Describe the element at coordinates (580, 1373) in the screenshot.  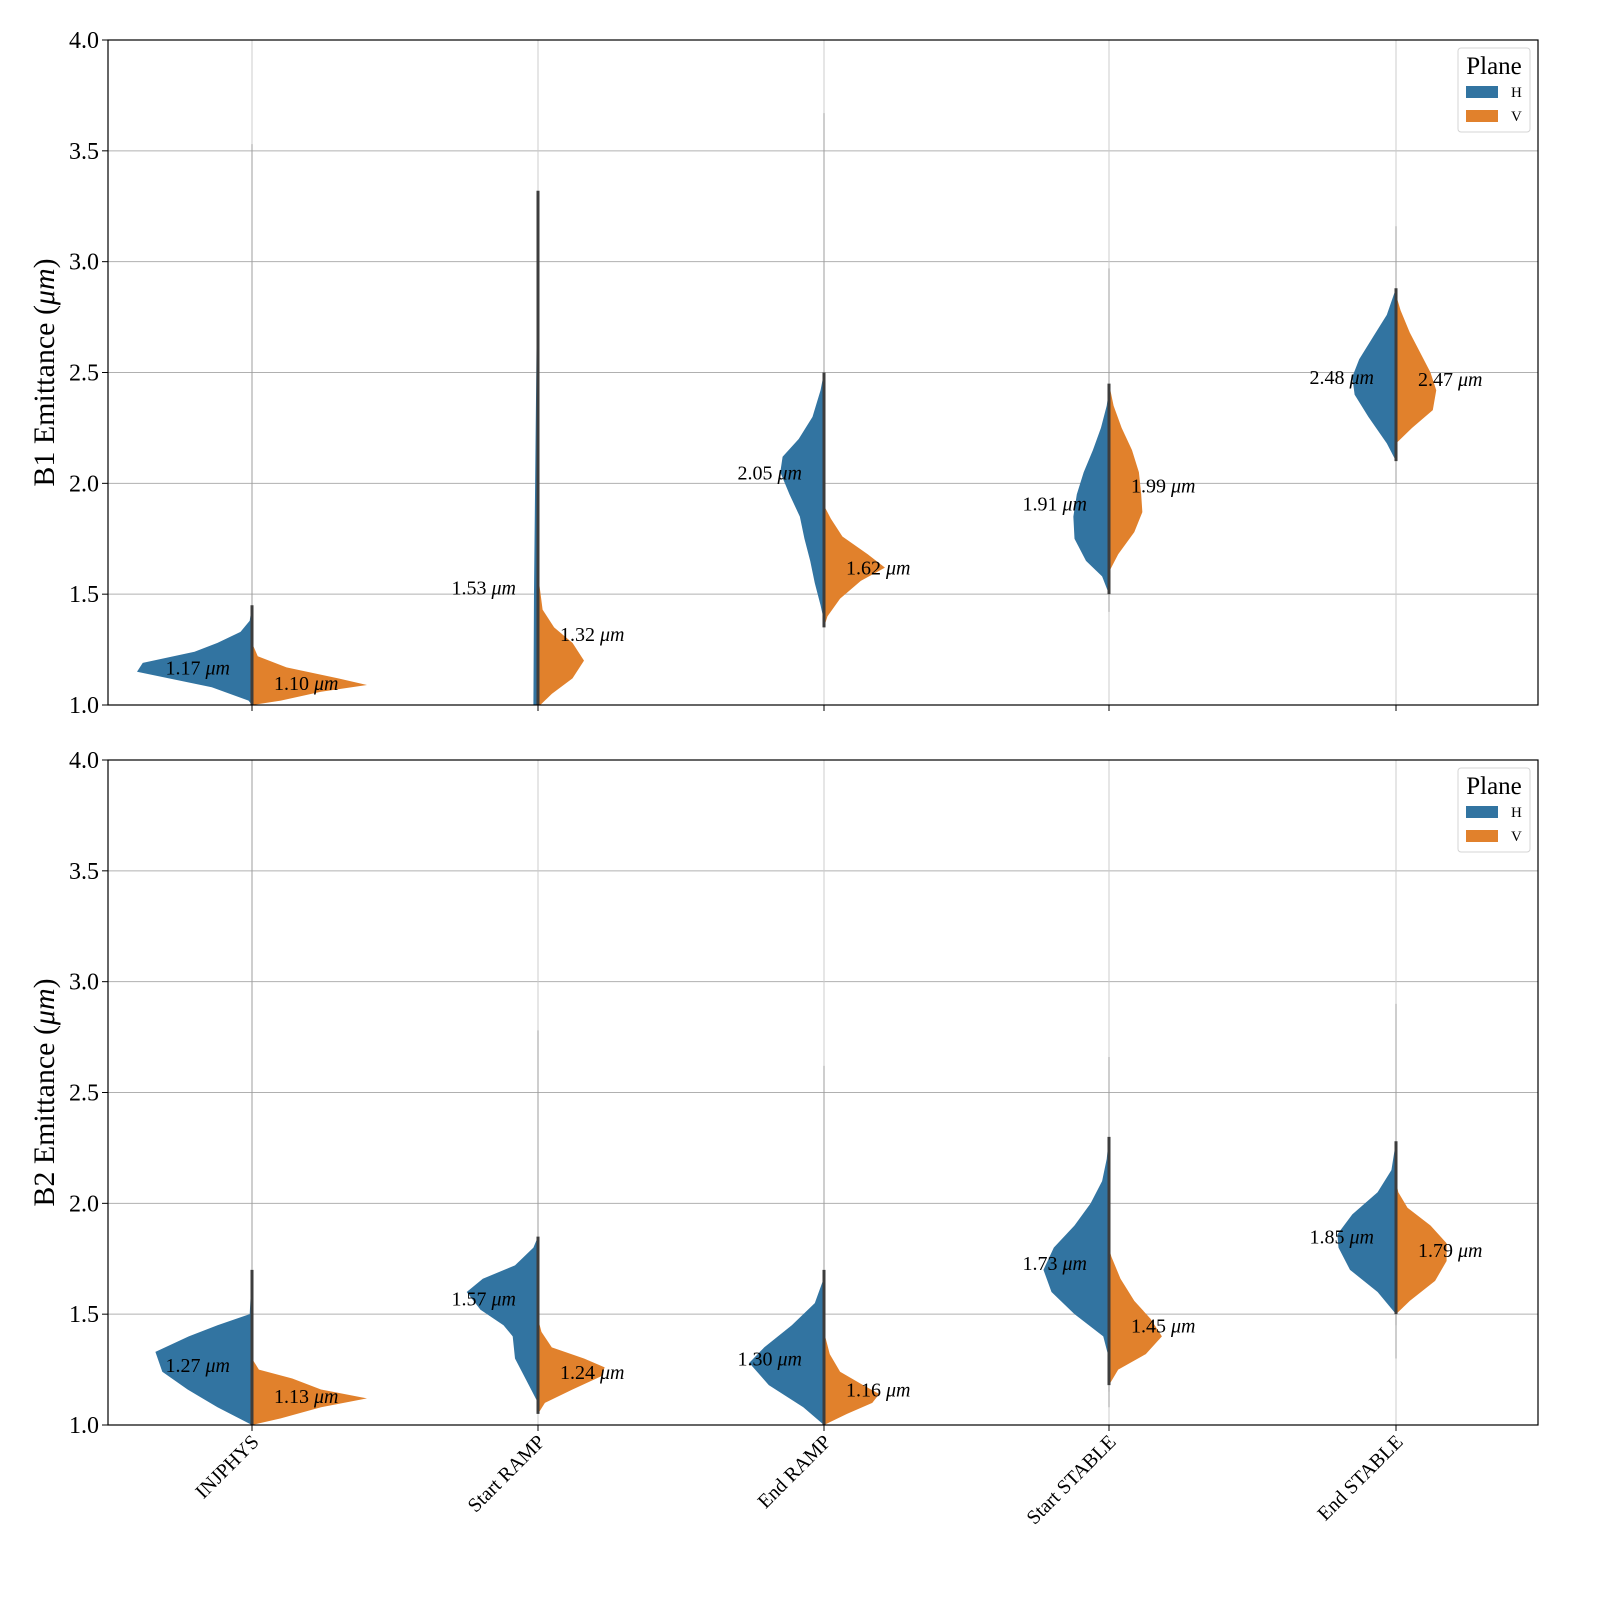
I see `annotation-value: 1.24` at that location.